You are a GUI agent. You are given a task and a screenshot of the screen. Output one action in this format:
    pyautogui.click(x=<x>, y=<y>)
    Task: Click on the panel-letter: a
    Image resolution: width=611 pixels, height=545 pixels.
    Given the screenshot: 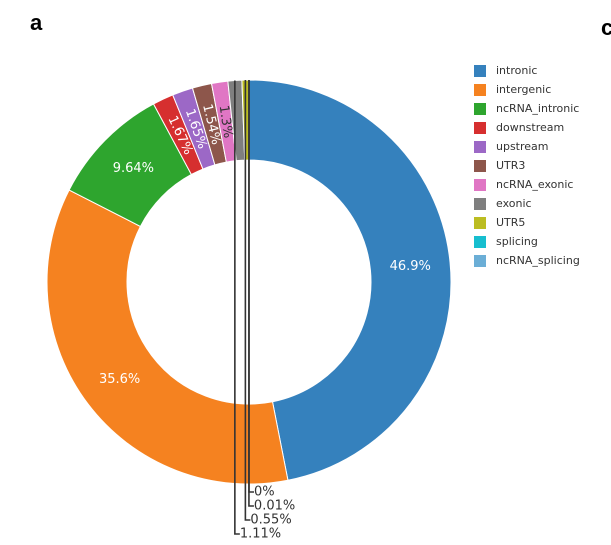 What is the action you would take?
    pyautogui.click(x=36, y=22)
    